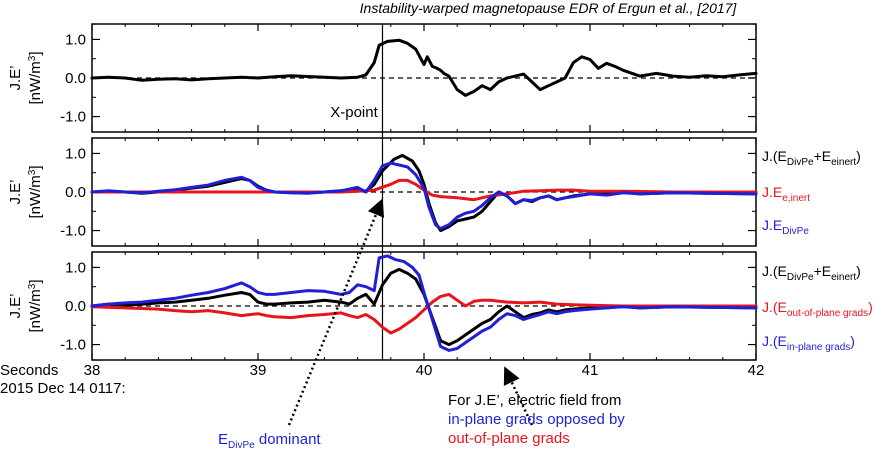  Describe the element at coordinates (75, 39) in the screenshot. I see `panel-1-ytick-label: 1.0` at that location.